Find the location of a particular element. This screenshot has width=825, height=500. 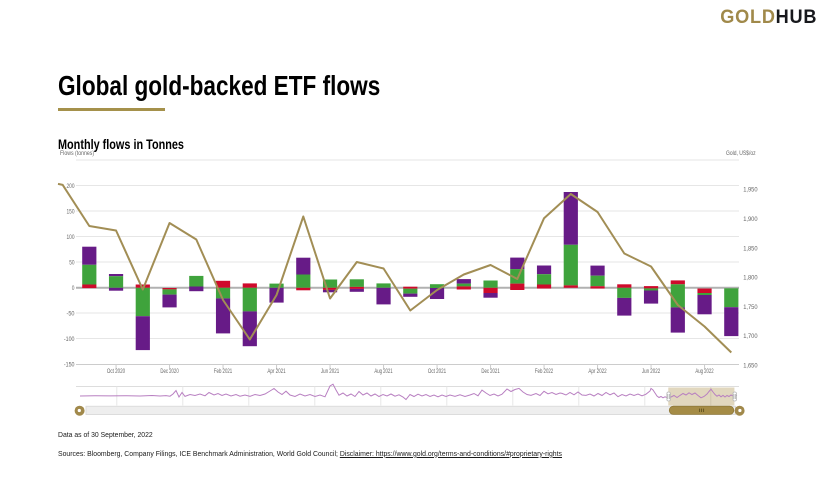

svg-text: 50 is located at coordinates (72, 262).